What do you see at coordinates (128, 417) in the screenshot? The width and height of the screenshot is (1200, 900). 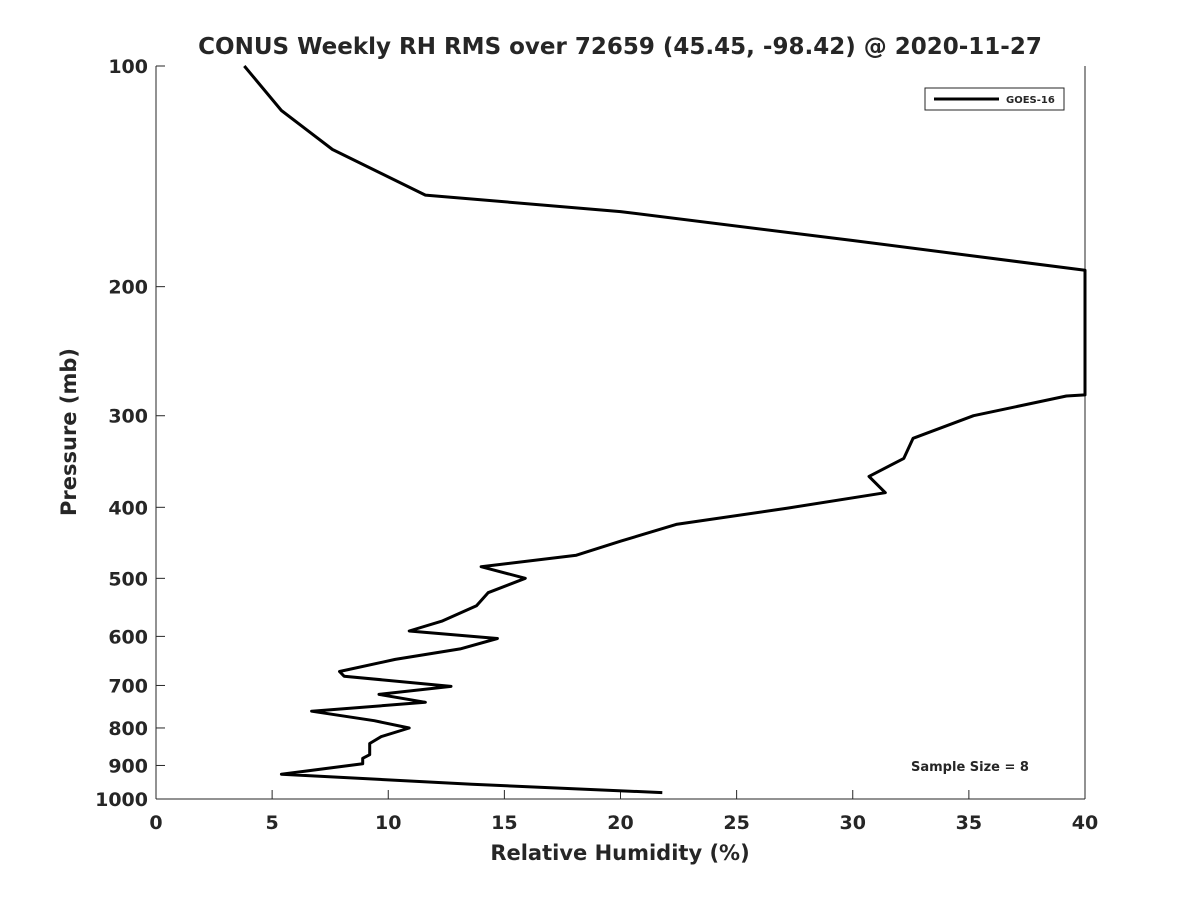 I see `y-tick-label: 300` at bounding box center [128, 417].